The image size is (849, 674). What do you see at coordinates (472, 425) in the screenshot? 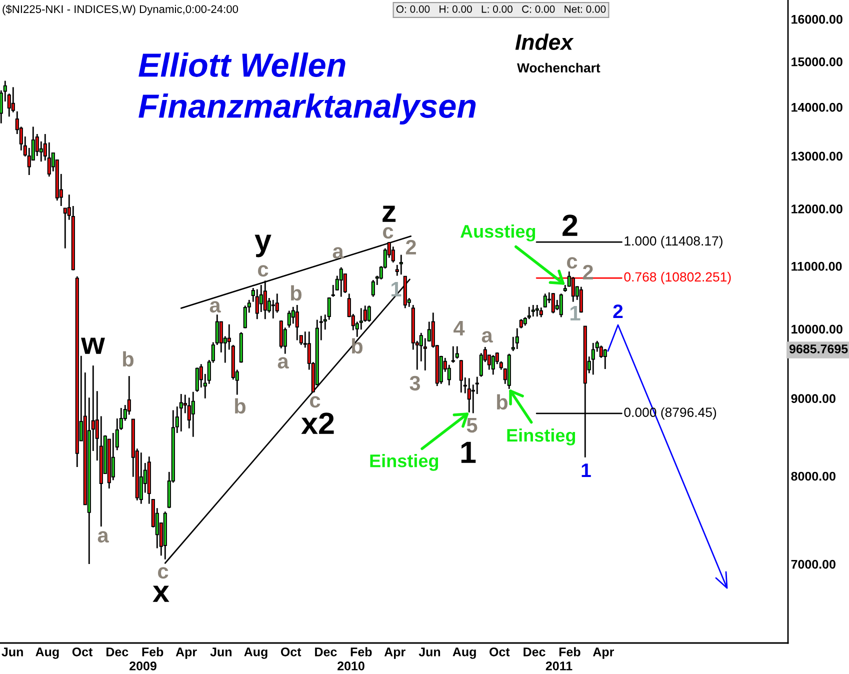
I see `annotation: 5` at bounding box center [472, 425].